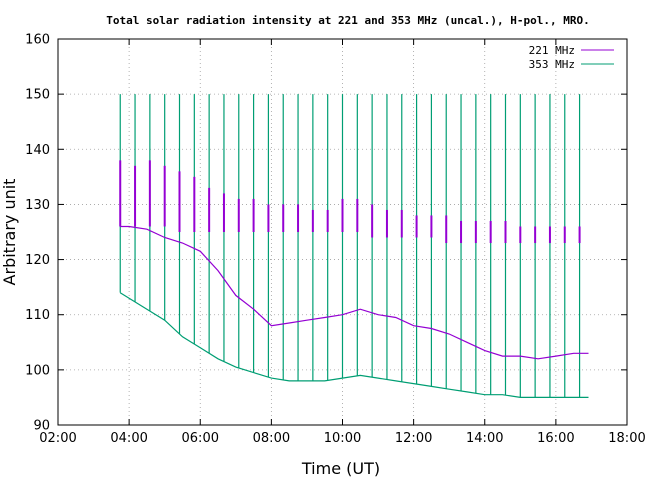 This screenshot has width=650, height=480. What do you see at coordinates (57, 438) in the screenshot?
I see `x-tick-label: 02:00` at bounding box center [57, 438].